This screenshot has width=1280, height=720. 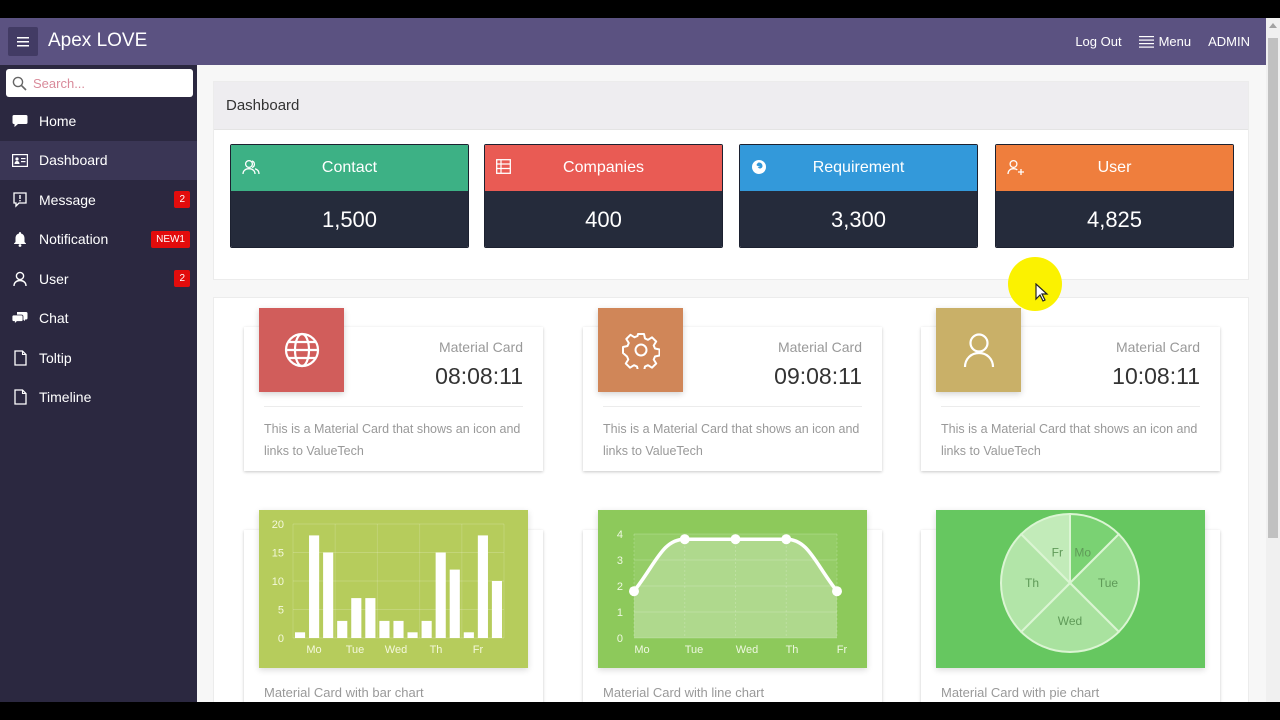 What do you see at coordinates (1157, 347) in the screenshot?
I see `material-card-label: Material Card` at bounding box center [1157, 347].